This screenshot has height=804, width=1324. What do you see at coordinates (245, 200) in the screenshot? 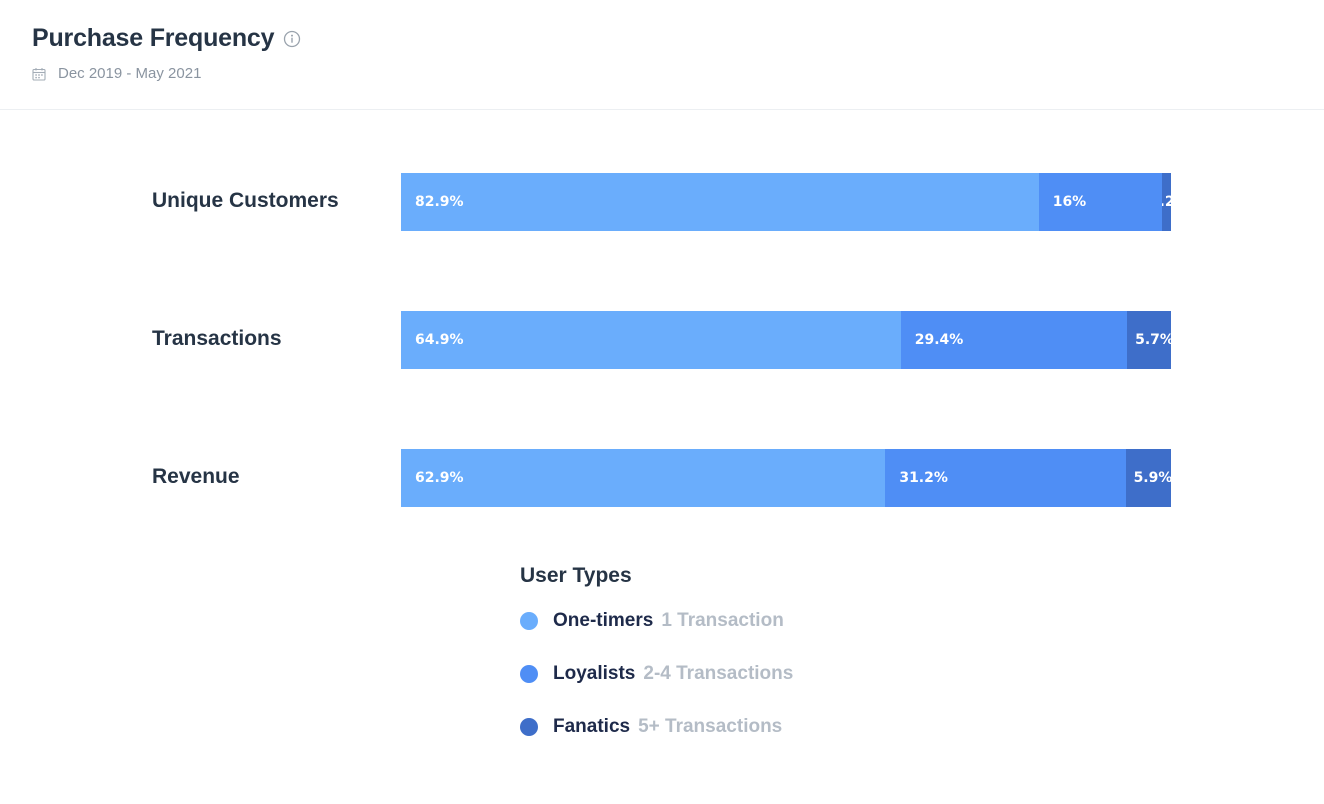
I see `row-label-unique-customers: Unique Customers` at bounding box center [245, 200].